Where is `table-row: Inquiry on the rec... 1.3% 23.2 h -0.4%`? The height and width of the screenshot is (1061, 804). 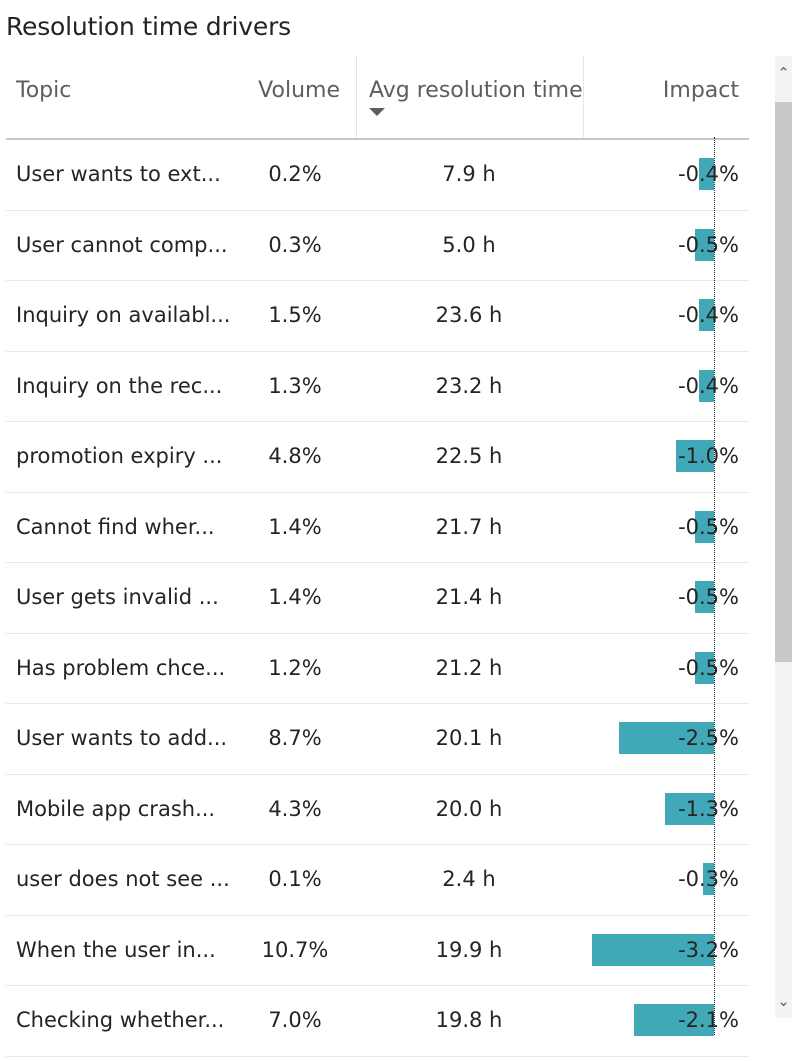
table-row: Inquiry on the rec... 1.3% 23.2 h -0.4% is located at coordinates (377, 387).